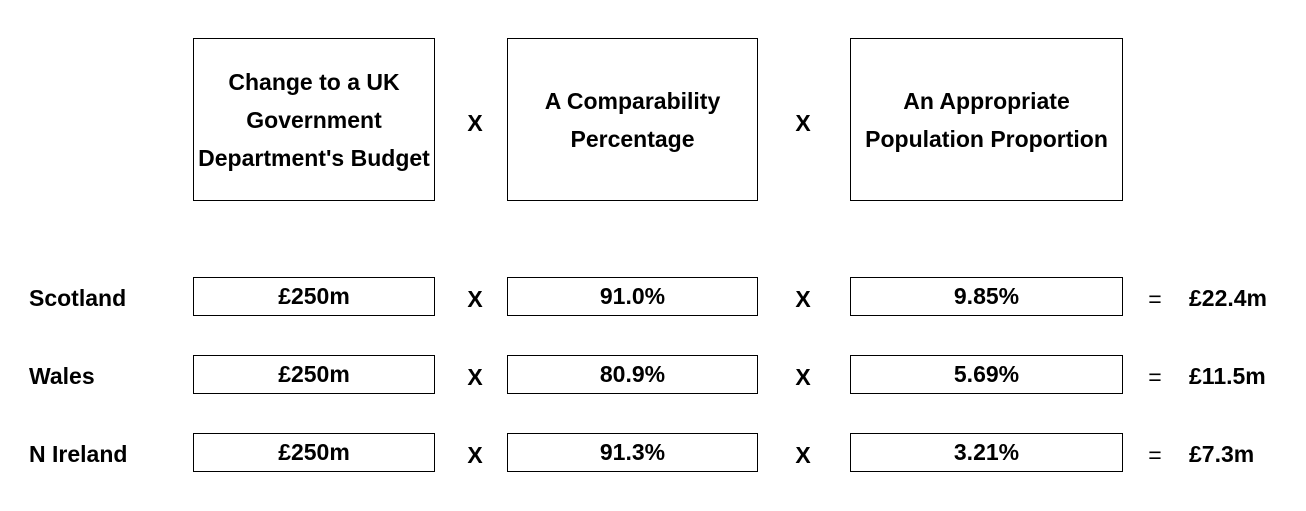  I want to click on scotland-budget-box: £250m, so click(314, 296).